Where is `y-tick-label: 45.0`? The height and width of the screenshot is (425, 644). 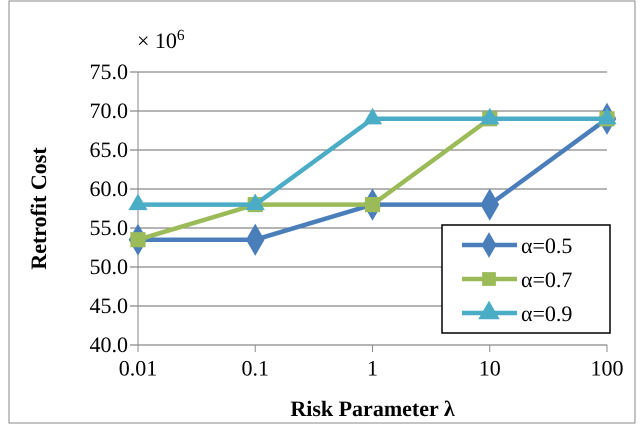 y-tick-label: 45.0 is located at coordinates (109, 305).